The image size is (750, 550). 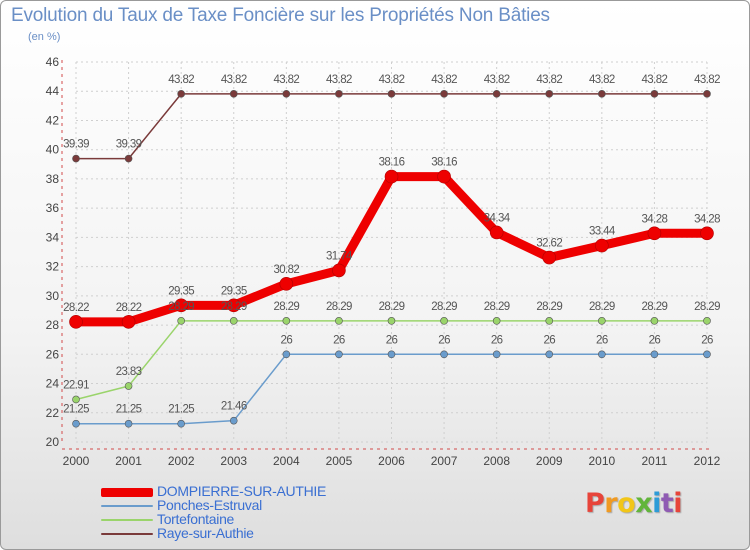 I want to click on y-tick-label: 24, so click(x=53, y=384).